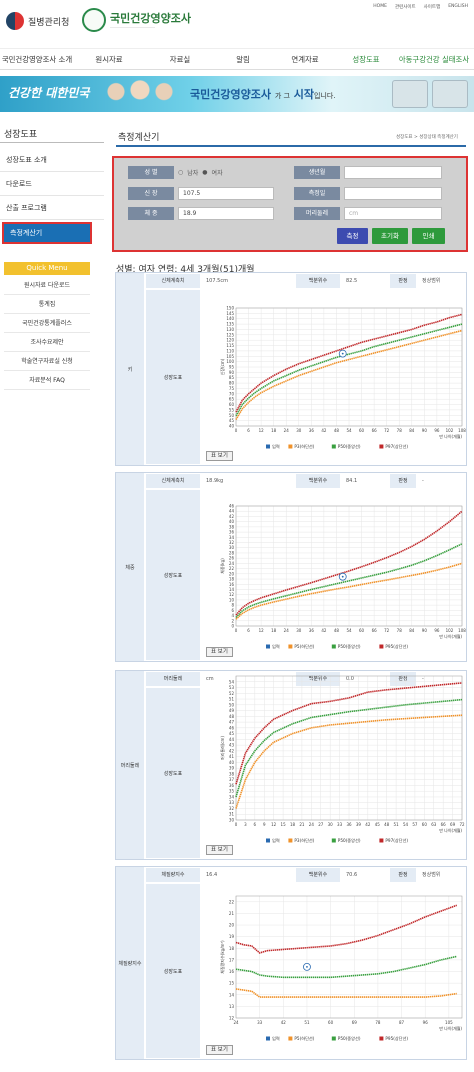 This screenshot has width=474, height=1072. What do you see at coordinates (151, 172) in the screenshot?
I see `sex-label: 성 별` at bounding box center [151, 172].